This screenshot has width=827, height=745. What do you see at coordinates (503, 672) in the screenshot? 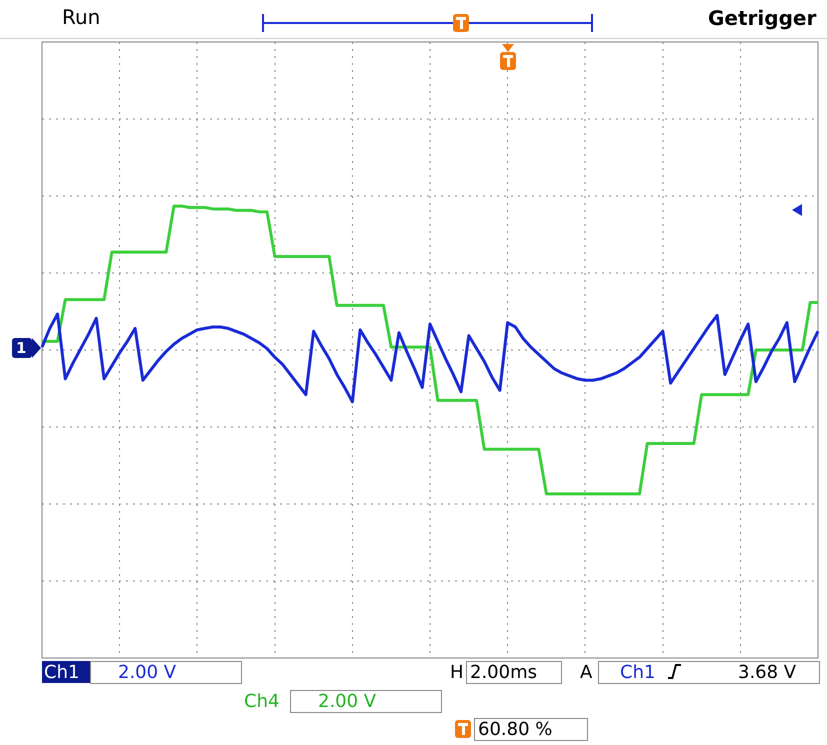
I see `text: 2.00ms` at bounding box center [503, 672].